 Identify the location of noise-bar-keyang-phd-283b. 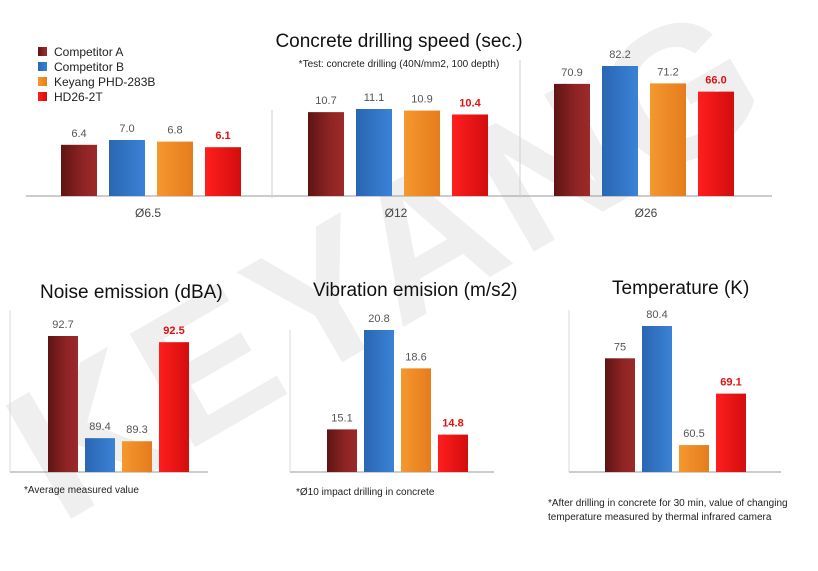
(137, 456).